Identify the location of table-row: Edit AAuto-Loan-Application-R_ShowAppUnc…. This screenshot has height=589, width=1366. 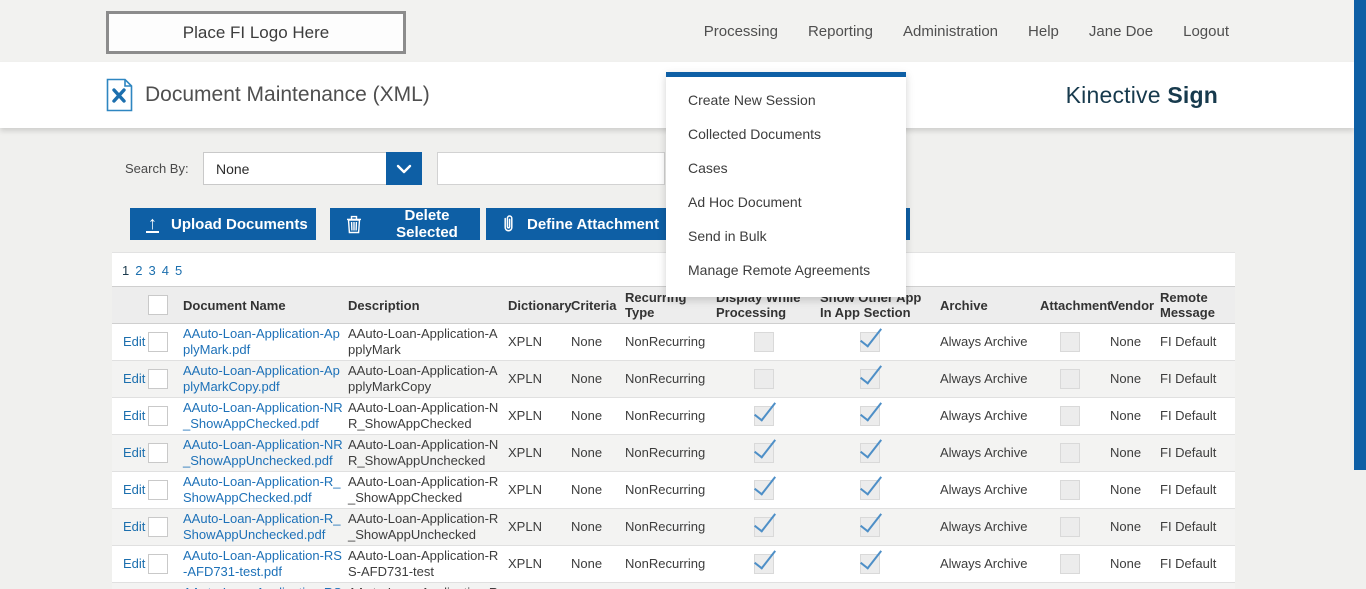
(673, 527).